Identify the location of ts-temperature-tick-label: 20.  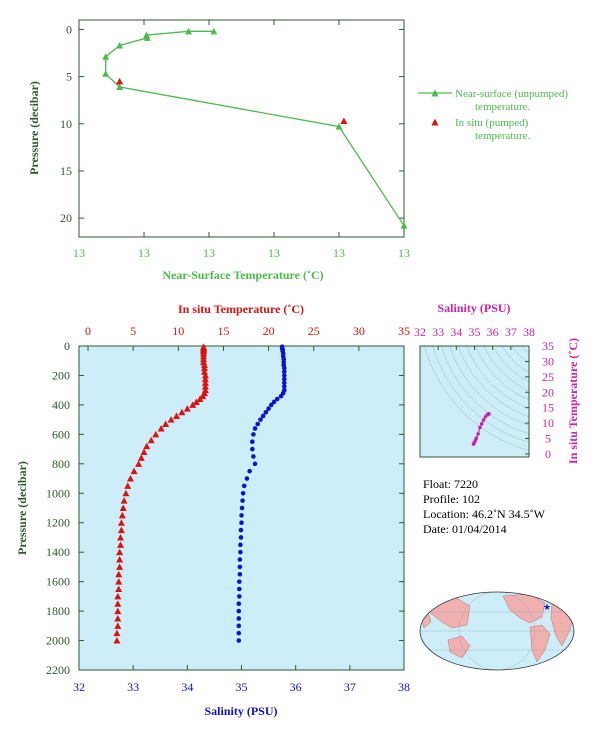
(548, 392).